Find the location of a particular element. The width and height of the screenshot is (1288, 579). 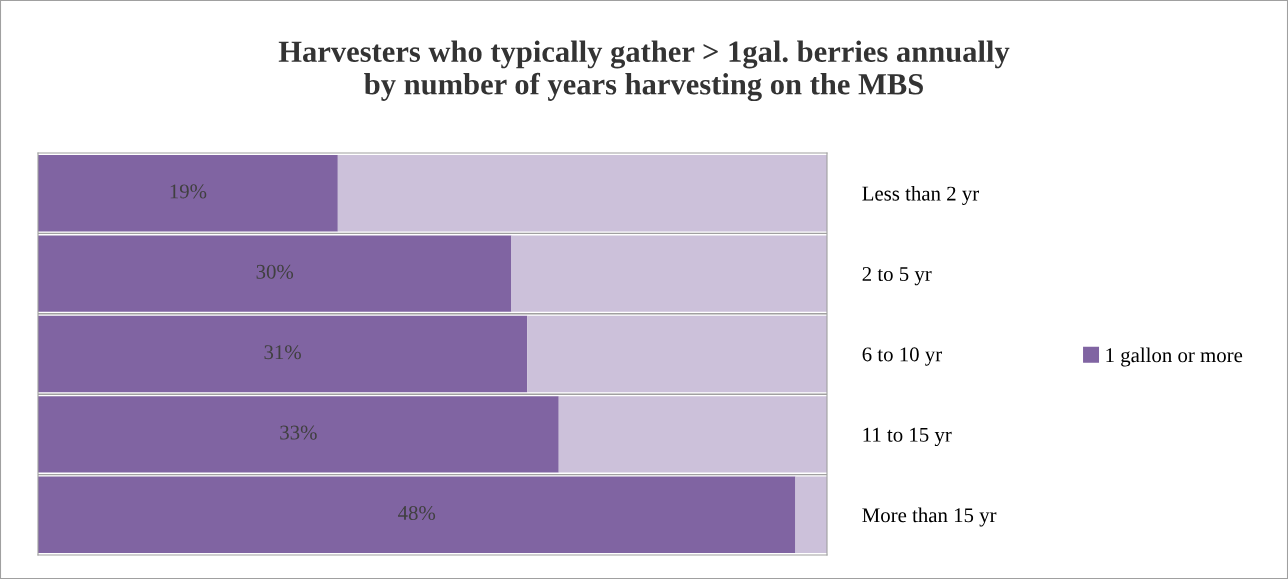

data-label: 33% is located at coordinates (298, 432).